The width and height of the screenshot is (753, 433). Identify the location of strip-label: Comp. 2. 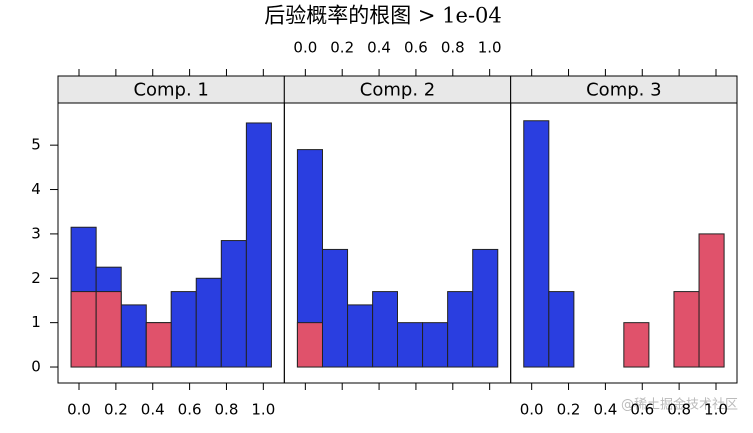
(397, 90).